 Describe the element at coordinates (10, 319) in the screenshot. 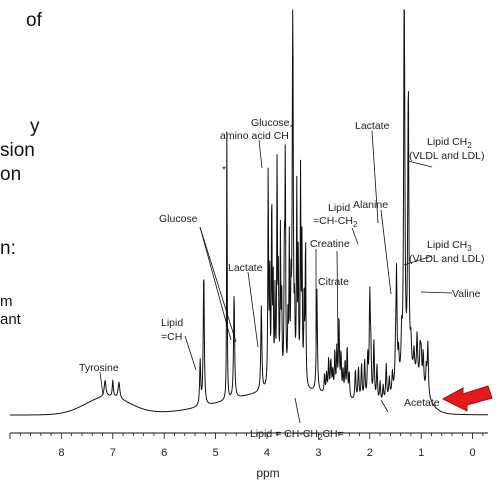

I see `slide-fragment: ant` at that location.